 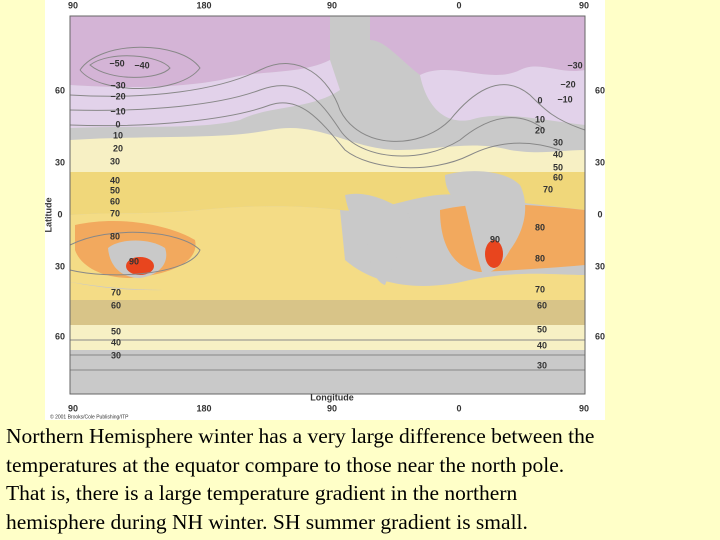 I want to click on isotherm-label: −50, so click(x=116, y=63).